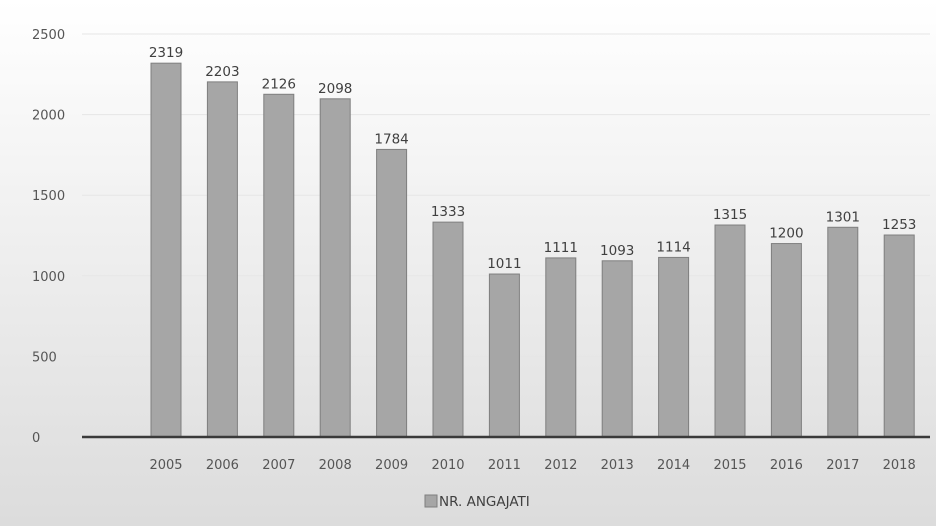 The width and height of the screenshot is (936, 530). I want to click on x-tick-label: 2007, so click(278, 465).